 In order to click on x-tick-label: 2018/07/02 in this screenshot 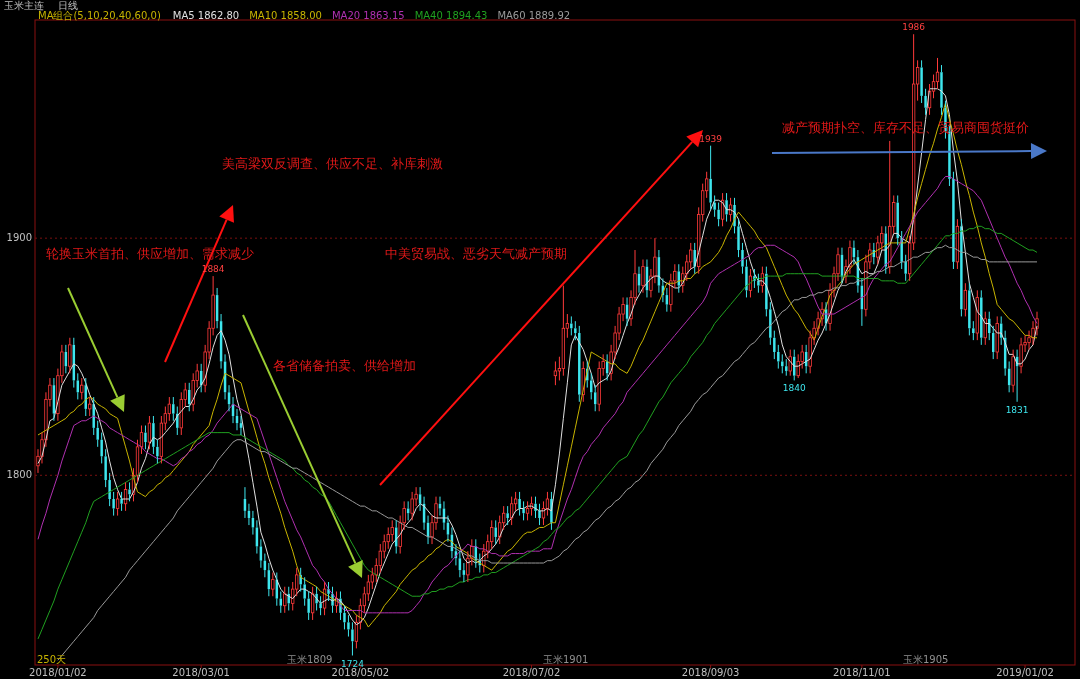, I will do `click(531, 672)`.